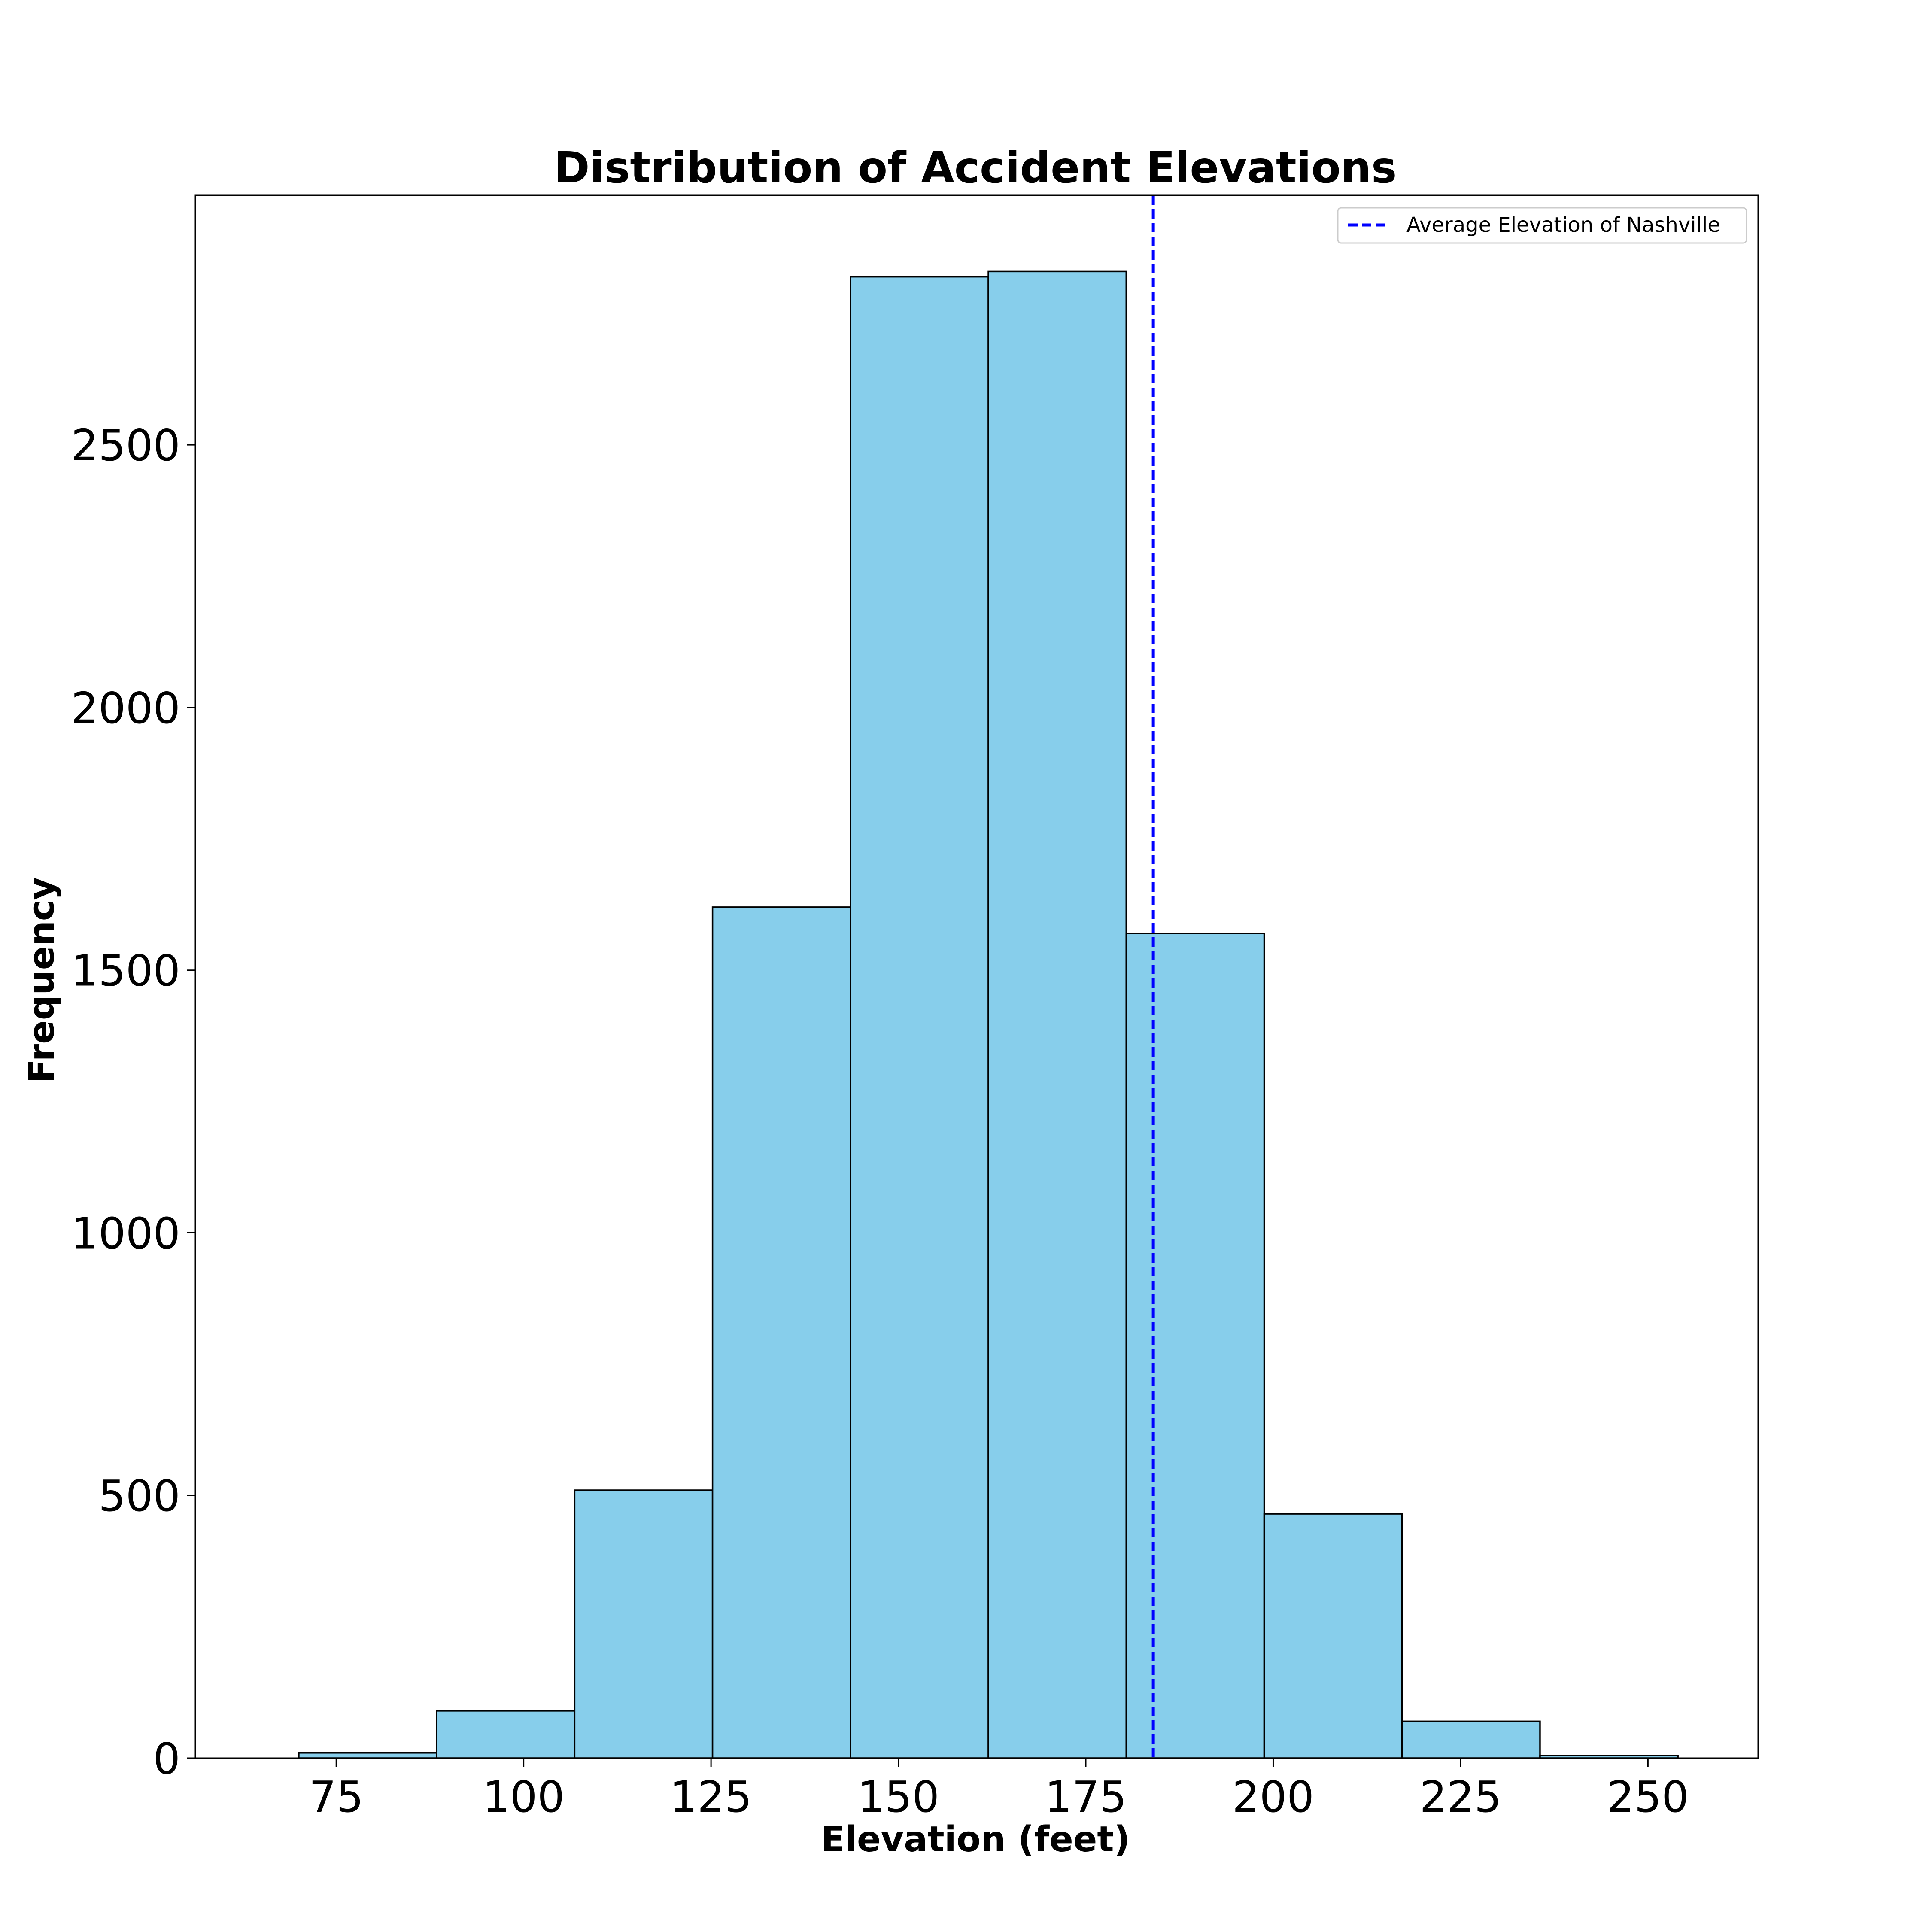  Describe the element at coordinates (41, 980) in the screenshot. I see `y-axis-title: Frequency` at that location.